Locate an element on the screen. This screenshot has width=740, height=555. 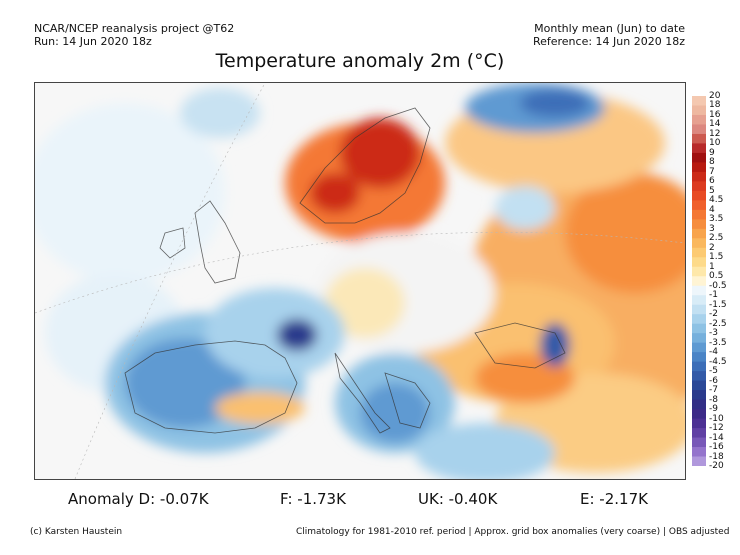
colorbar-tick-label: 18 is located at coordinates (715, 105).